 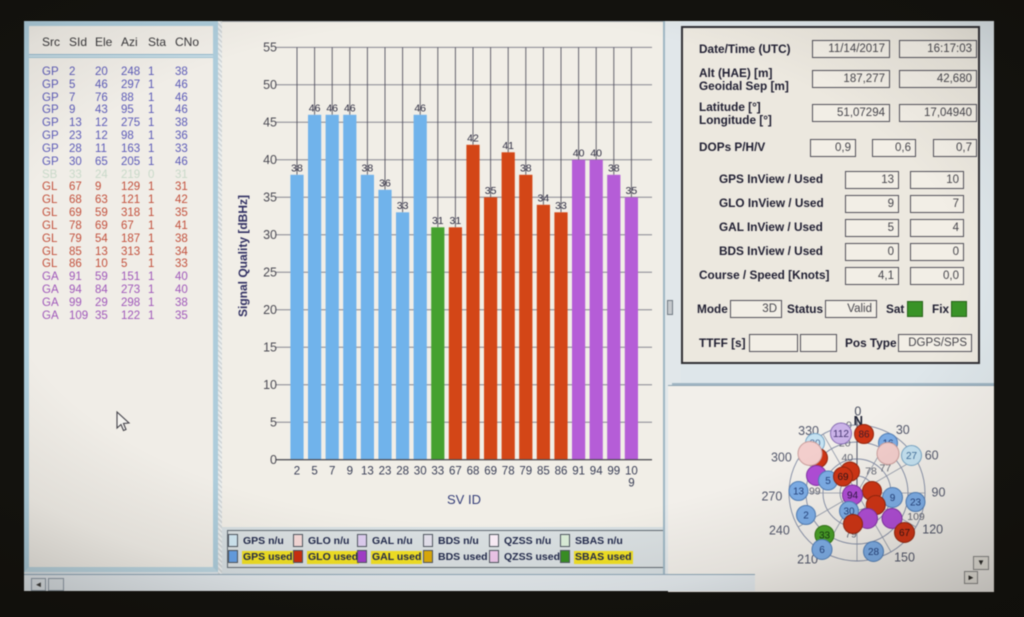 What do you see at coordinates (385, 183) in the screenshot?
I see `svg-text: 36` at bounding box center [385, 183].